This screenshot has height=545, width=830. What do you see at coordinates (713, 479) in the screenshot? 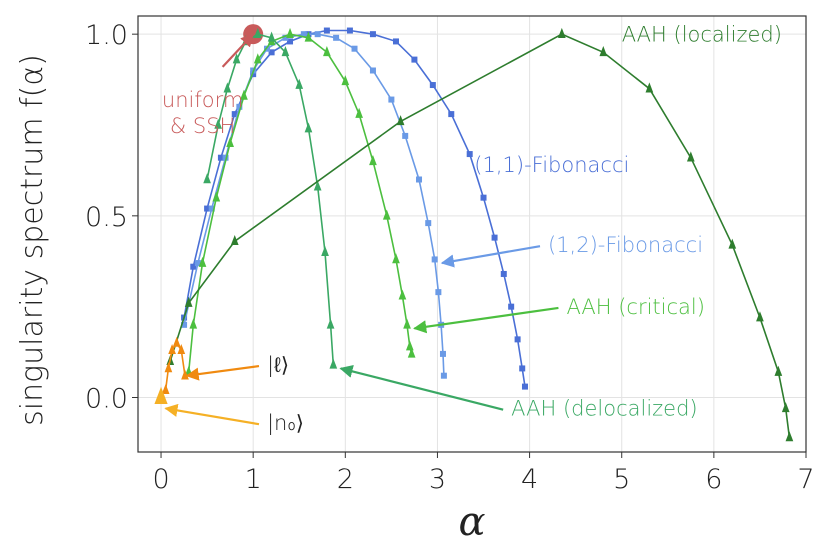
I see `x-tick-label: 6` at bounding box center [713, 479].